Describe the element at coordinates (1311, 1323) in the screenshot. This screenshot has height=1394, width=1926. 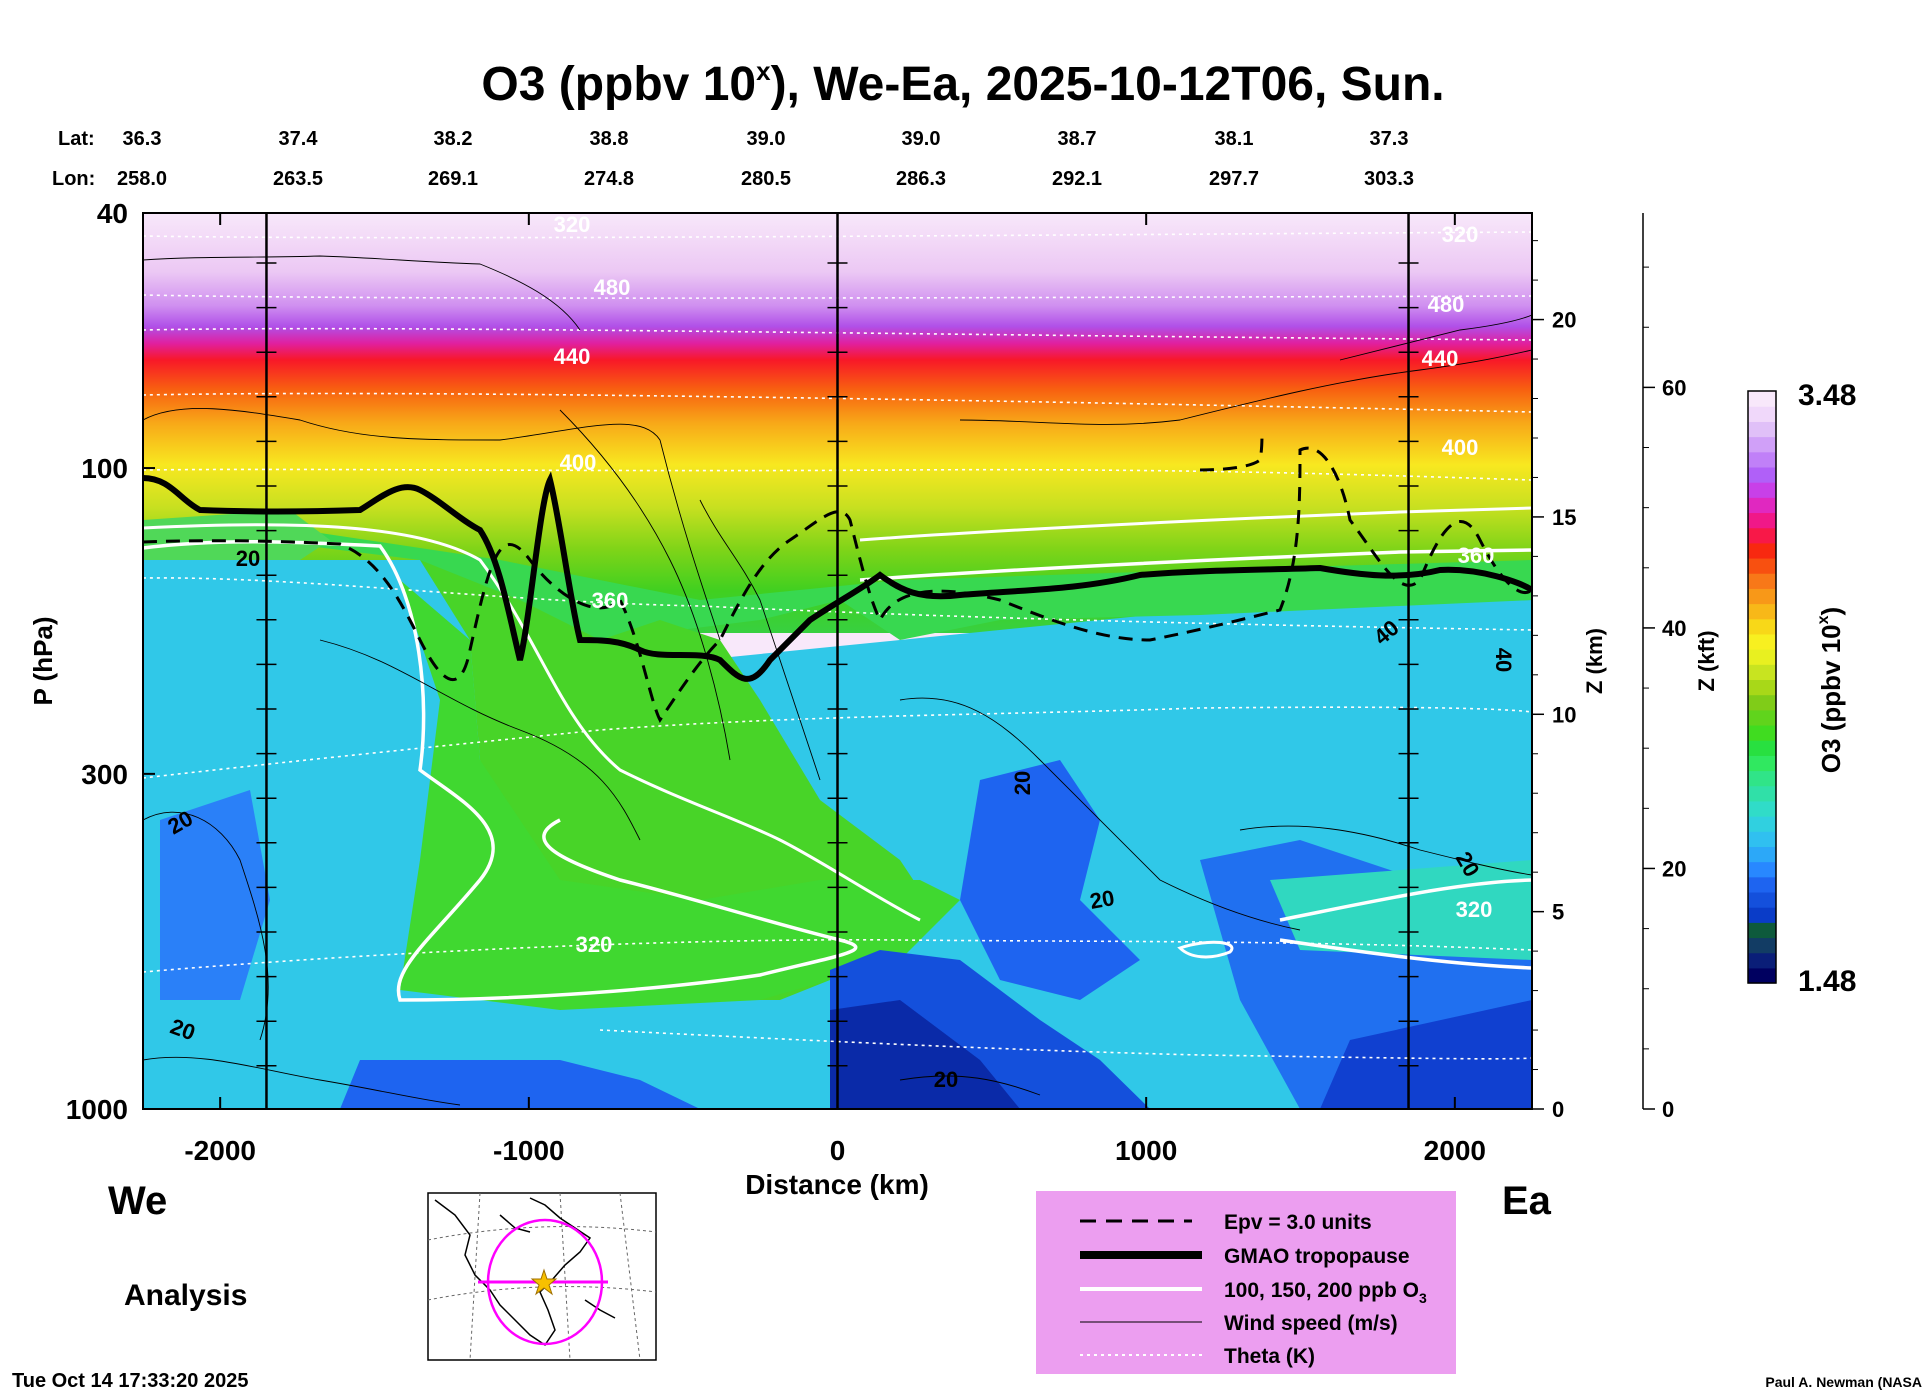
I see `legend-wind-label: Wind speed (m/s)` at that location.